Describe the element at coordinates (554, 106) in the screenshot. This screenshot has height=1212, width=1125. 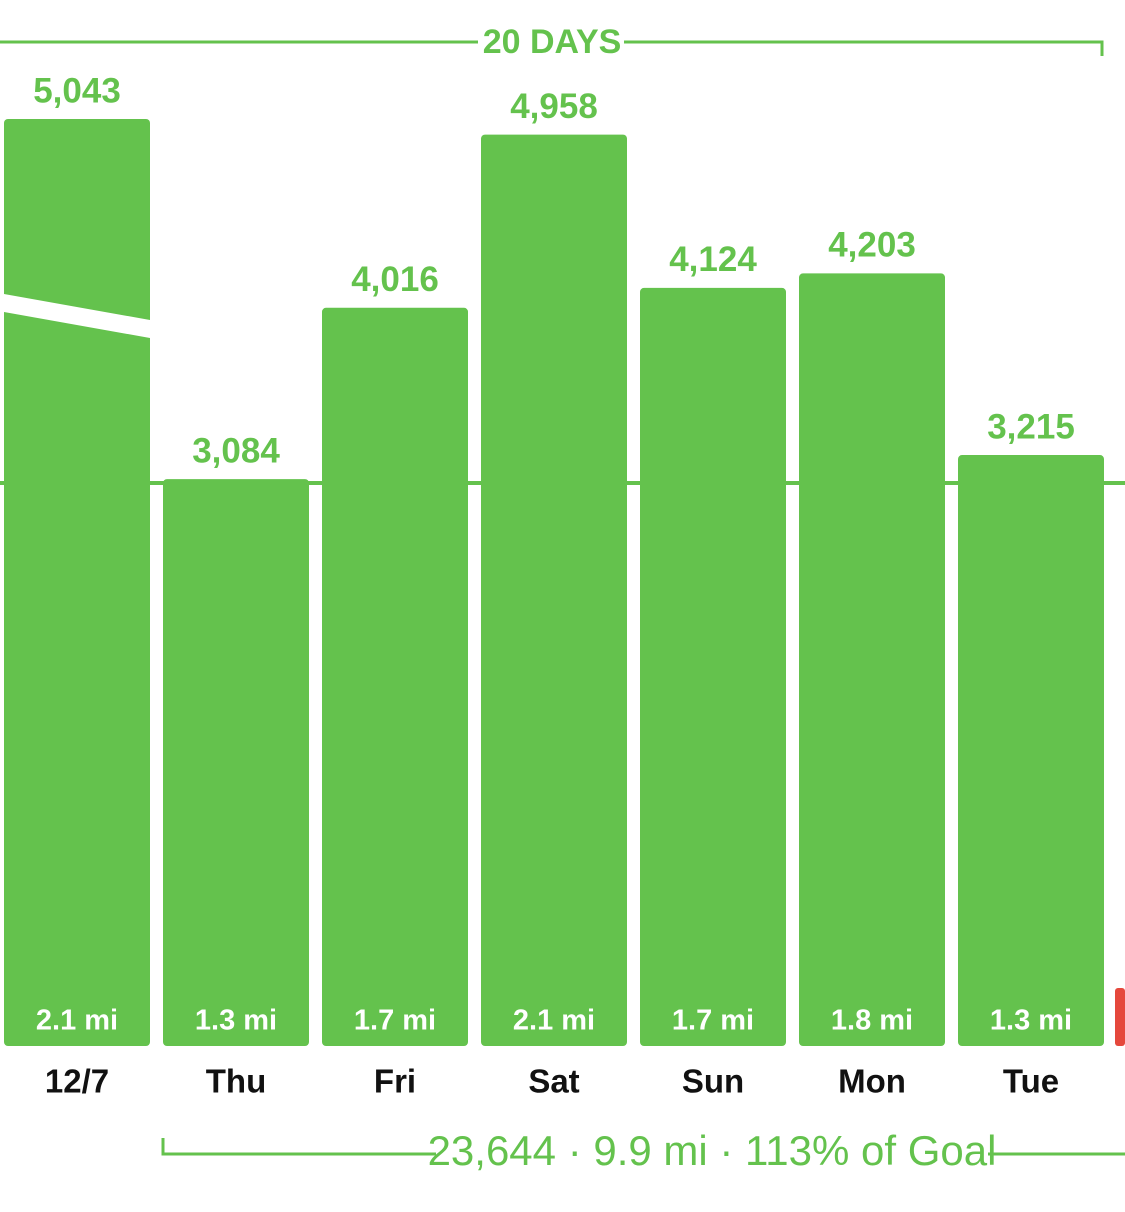
I see `value-label: 4,958` at that location.